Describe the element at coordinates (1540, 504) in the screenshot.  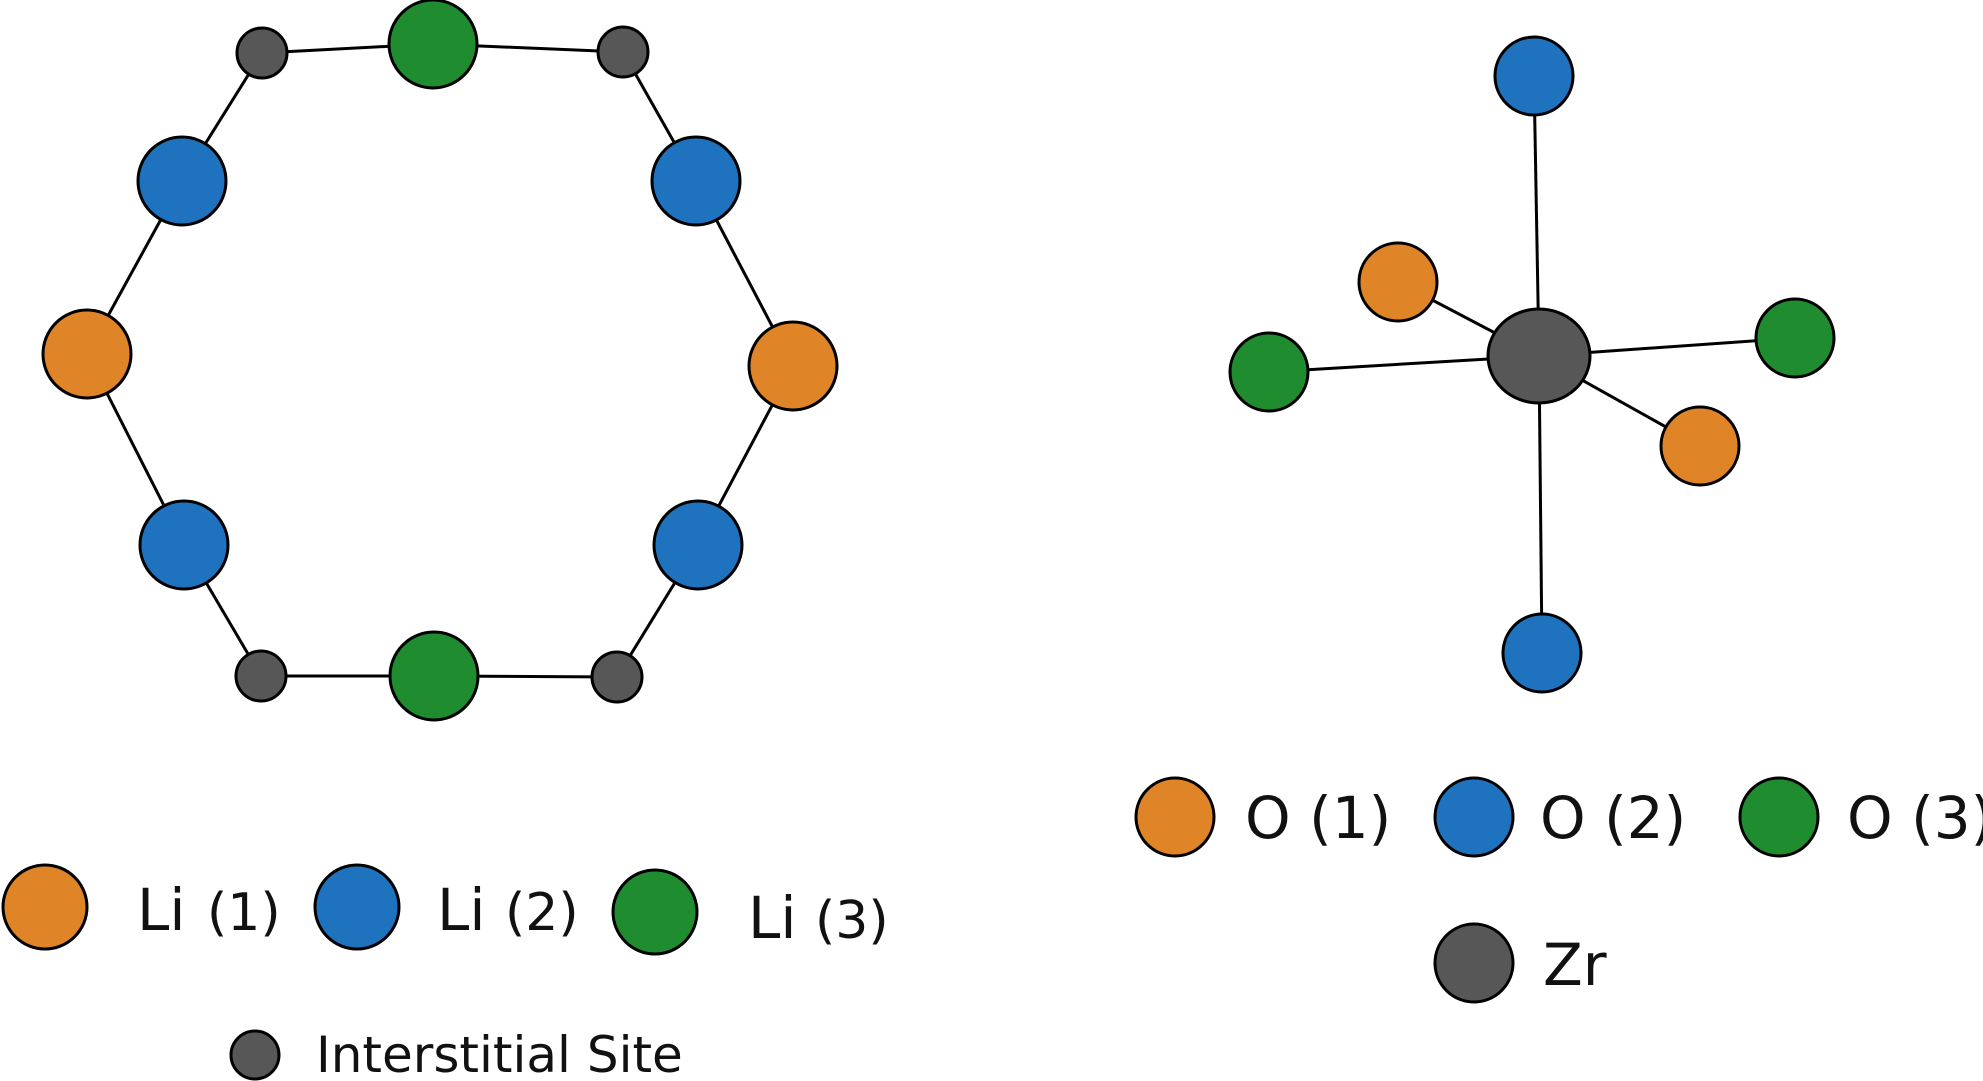
I see `zr-o-bond` at that location.